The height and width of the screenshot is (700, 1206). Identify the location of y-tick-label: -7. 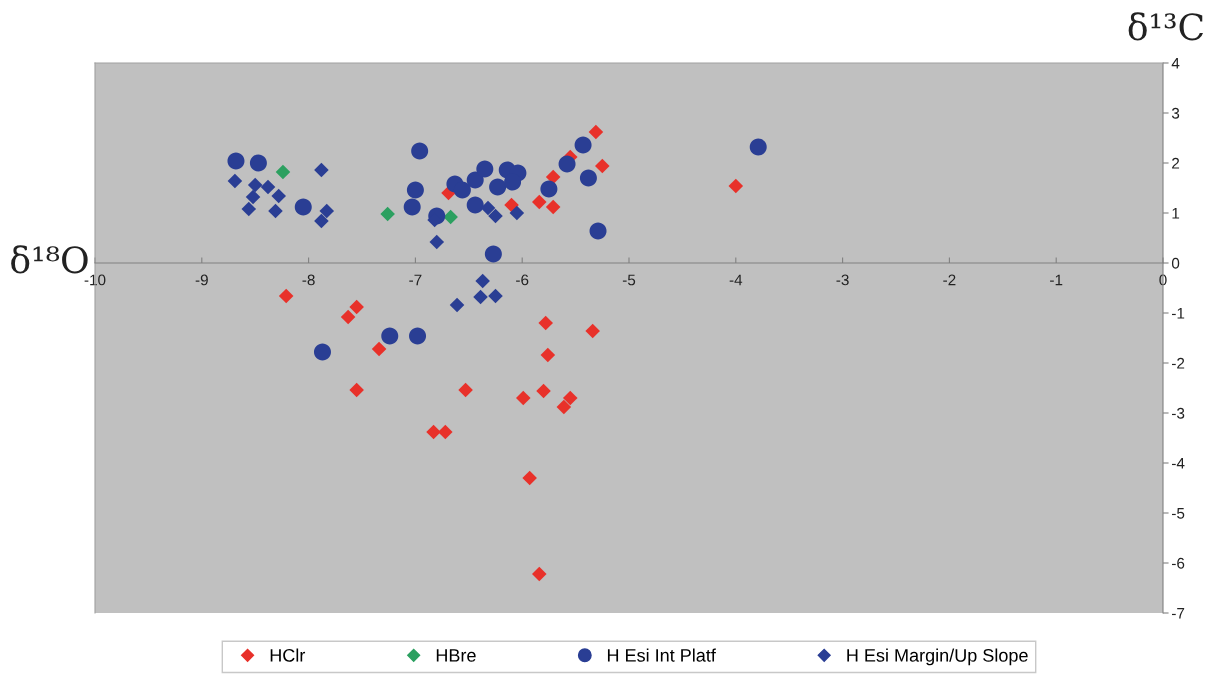
(1178, 613).